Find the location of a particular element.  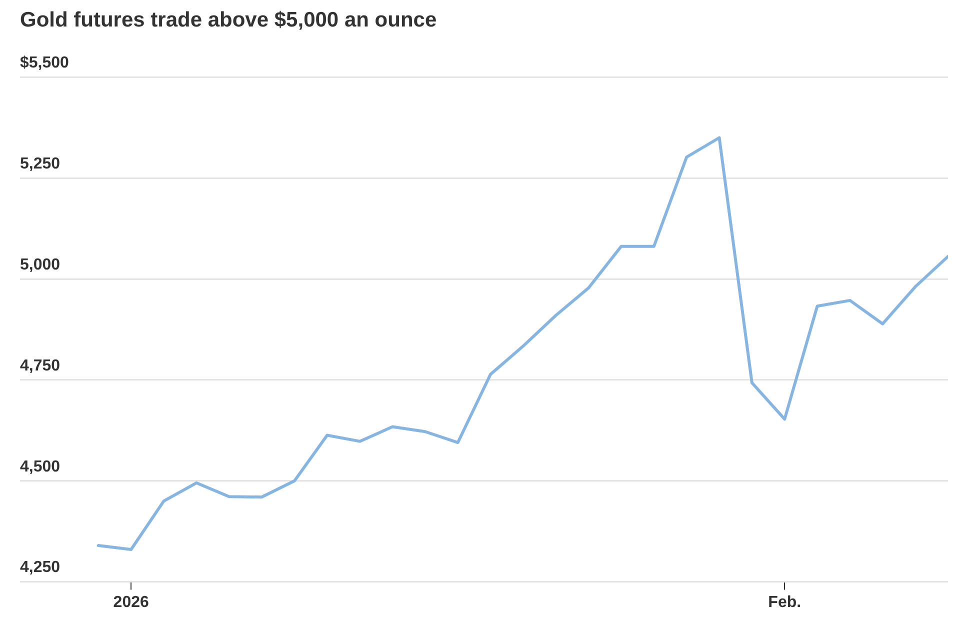

y-tick-label: 4,500 is located at coordinates (40, 467).